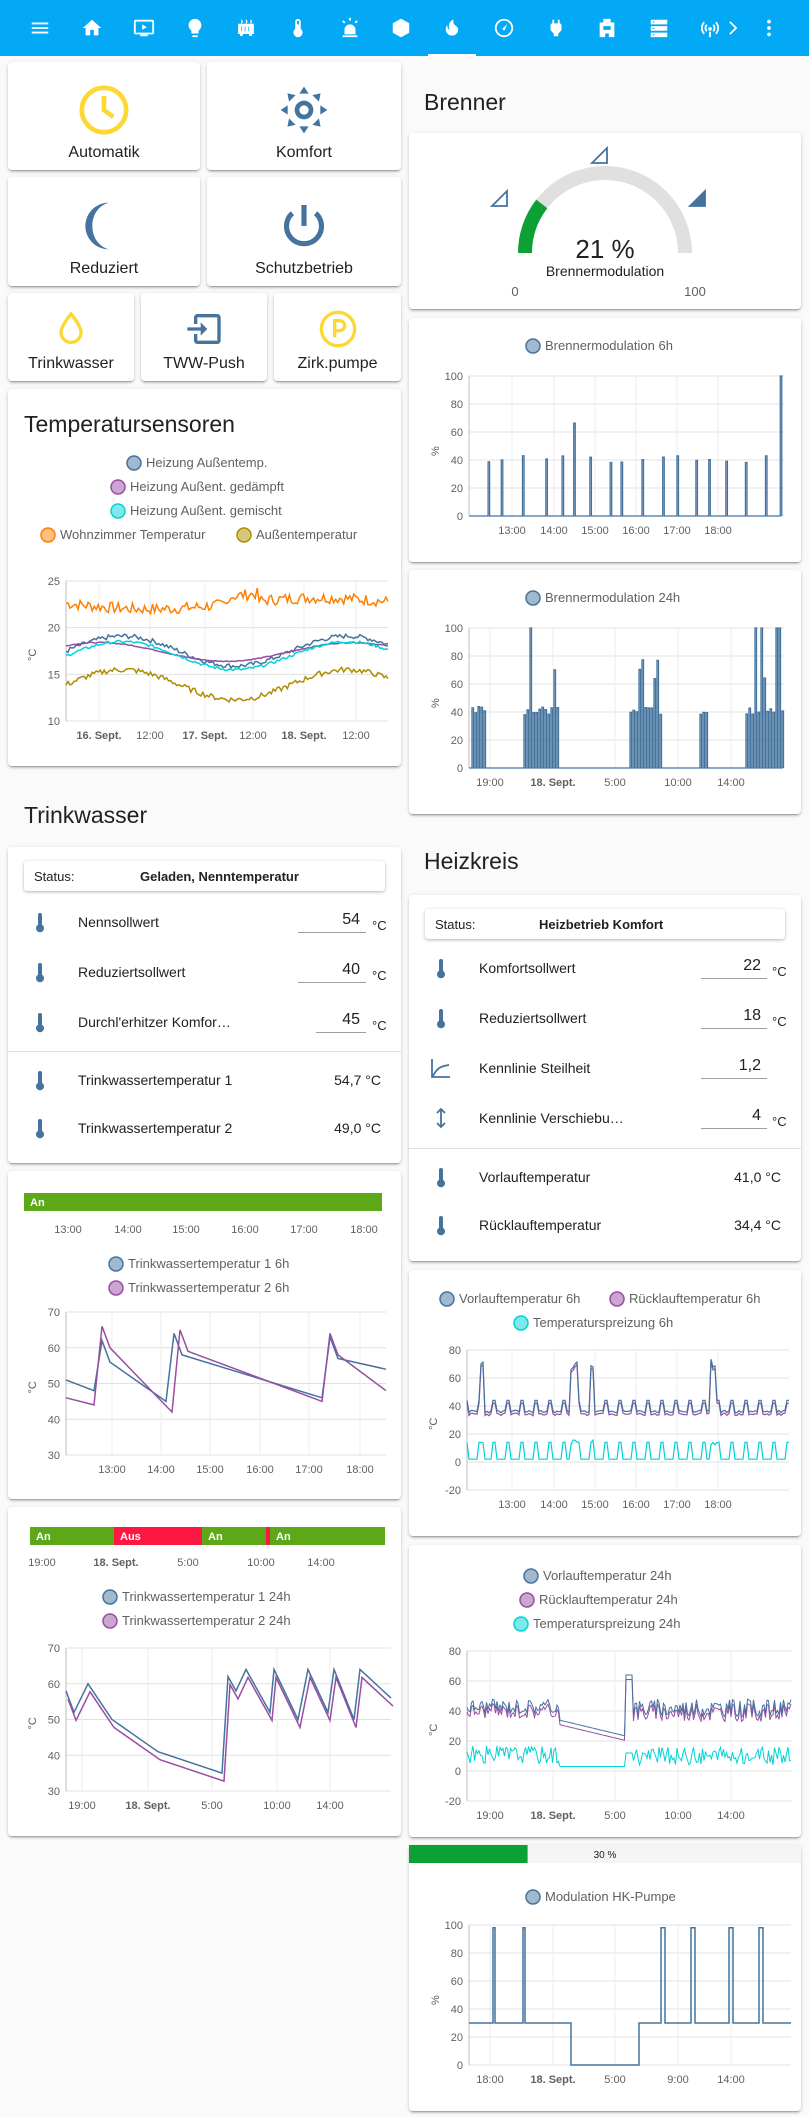 Image resolution: width=809 pixels, height=2117 pixels. I want to click on mode-schutzbetrieb-button: Schutzbetrieb, so click(304, 231).